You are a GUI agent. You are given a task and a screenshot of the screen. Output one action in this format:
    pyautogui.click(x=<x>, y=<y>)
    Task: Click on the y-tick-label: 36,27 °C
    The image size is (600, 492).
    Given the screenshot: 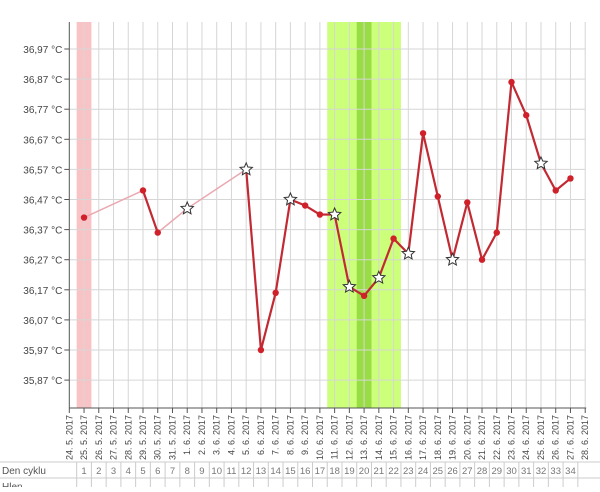 What is the action you would take?
    pyautogui.click(x=42, y=261)
    